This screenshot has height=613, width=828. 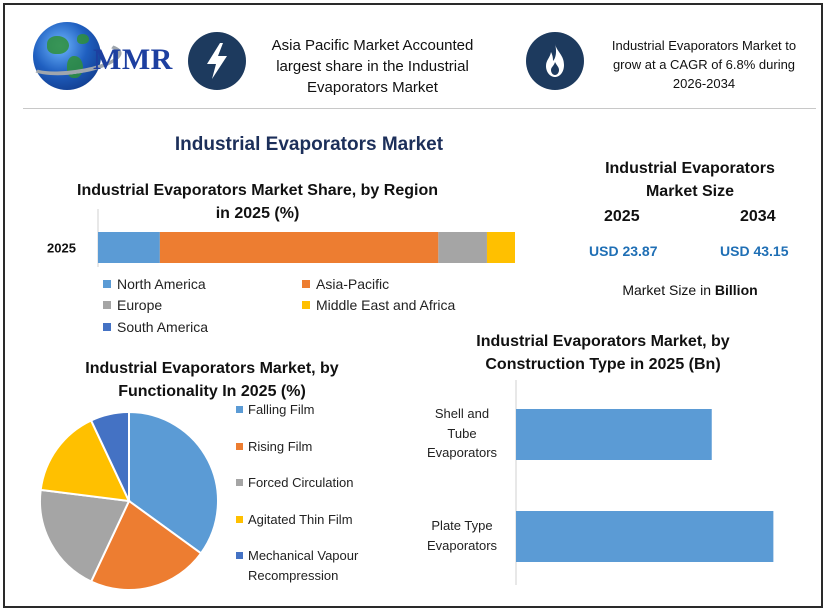 What do you see at coordinates (462, 535) in the screenshot?
I see `construction-label-plate-type-evaporators: Plate Type Evaporators` at bounding box center [462, 535].